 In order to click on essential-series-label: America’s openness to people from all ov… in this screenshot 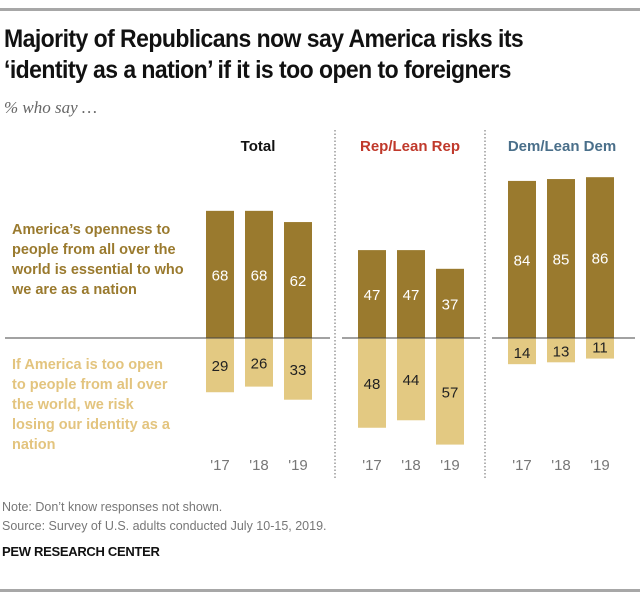, I will do `click(98, 260)`.